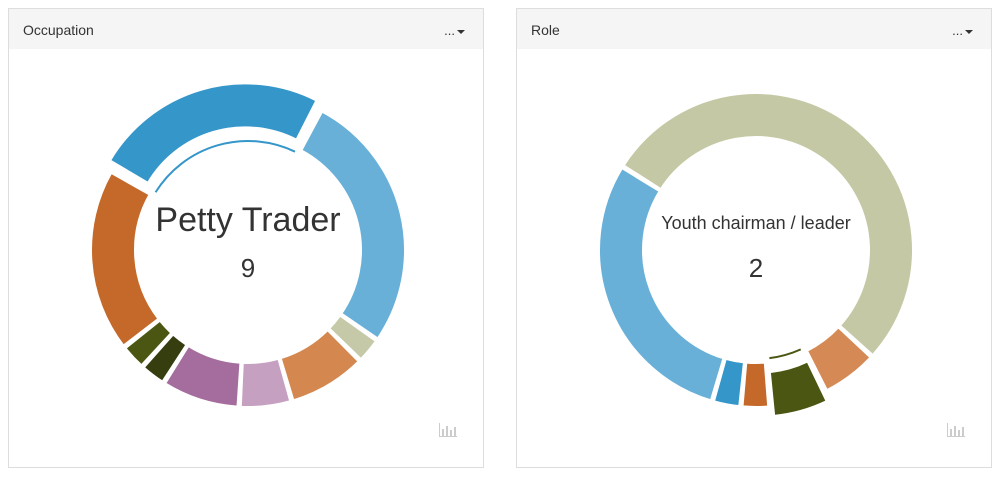 The image size is (1004, 478). What do you see at coordinates (755, 223) in the screenshot?
I see `center-label: Youth chairman / leader` at bounding box center [755, 223].